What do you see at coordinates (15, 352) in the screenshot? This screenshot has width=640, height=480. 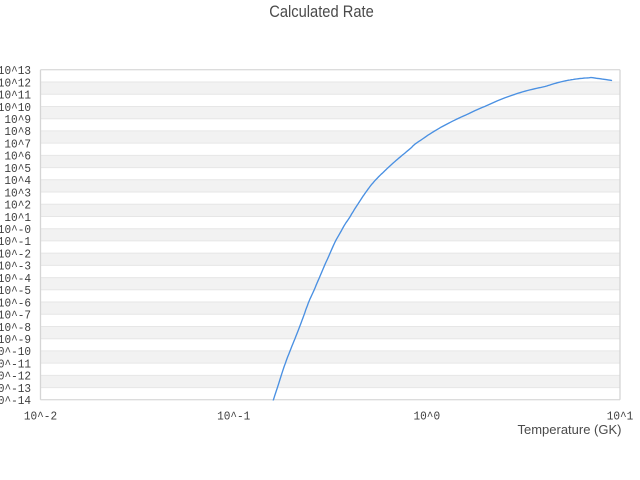 I see `svg-text: 10^-10` at bounding box center [15, 352].